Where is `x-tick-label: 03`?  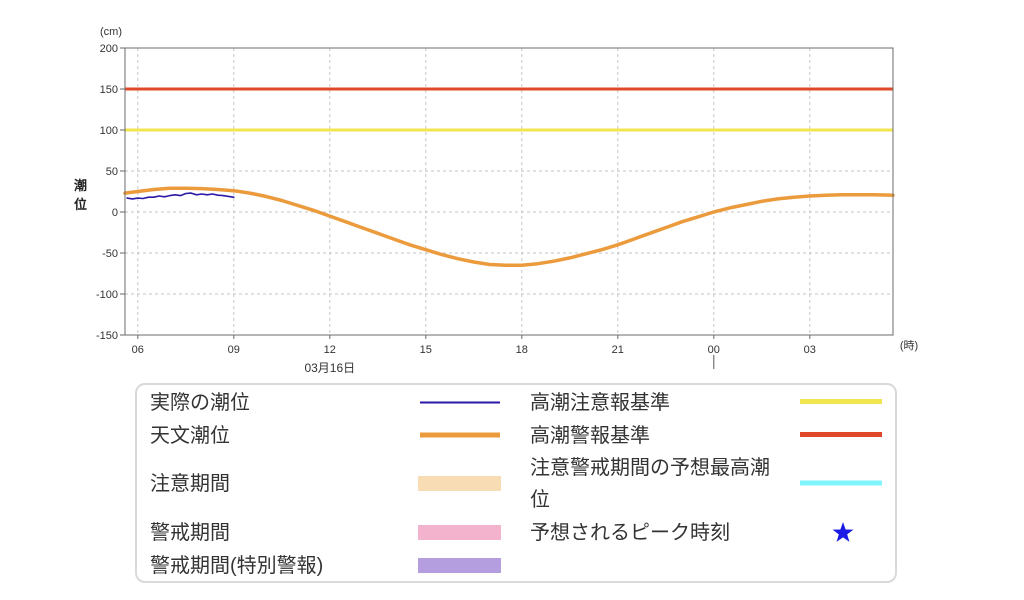
x-tick-label: 03 is located at coordinates (810, 350).